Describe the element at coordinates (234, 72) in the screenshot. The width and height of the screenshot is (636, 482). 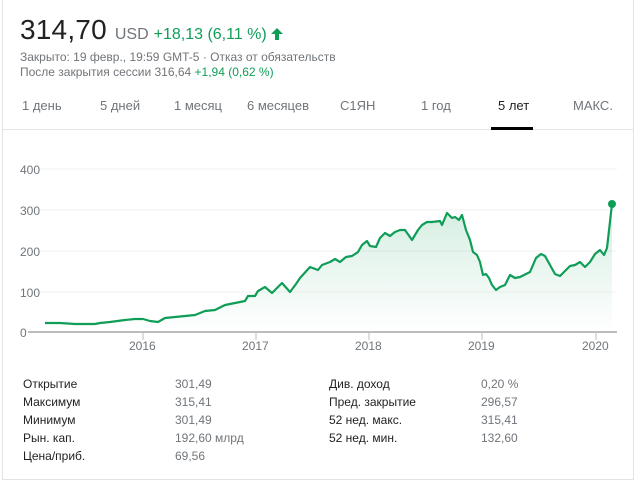
I see `after-hours-change: +1,94 (0,62 %)` at that location.